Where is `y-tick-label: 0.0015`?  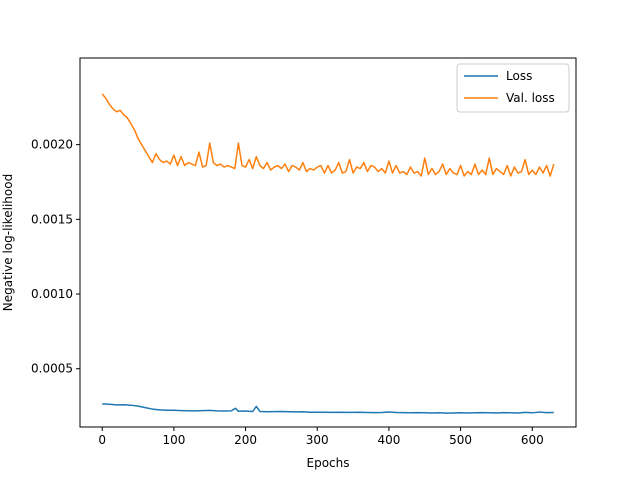 y-tick-label: 0.0015 is located at coordinates (52, 219).